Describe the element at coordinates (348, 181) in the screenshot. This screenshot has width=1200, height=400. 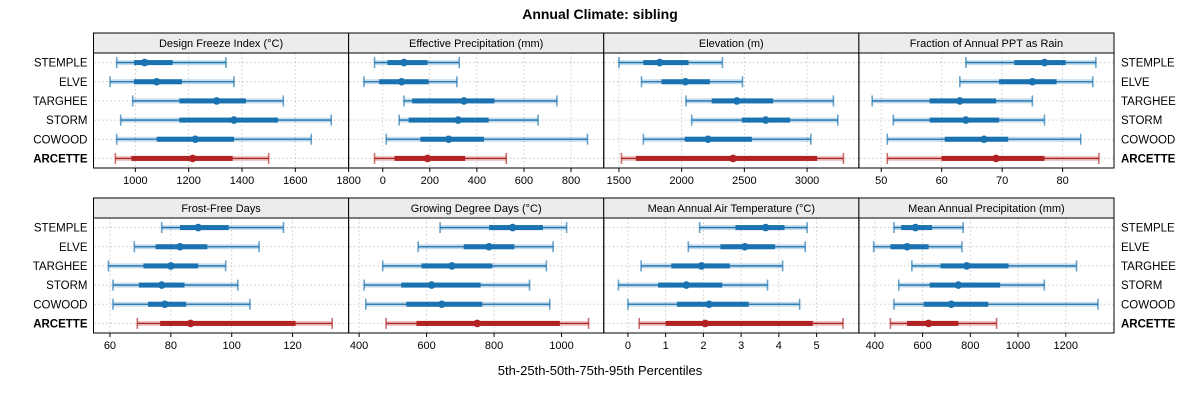
I see `axis-tick-label: 1800` at that location.